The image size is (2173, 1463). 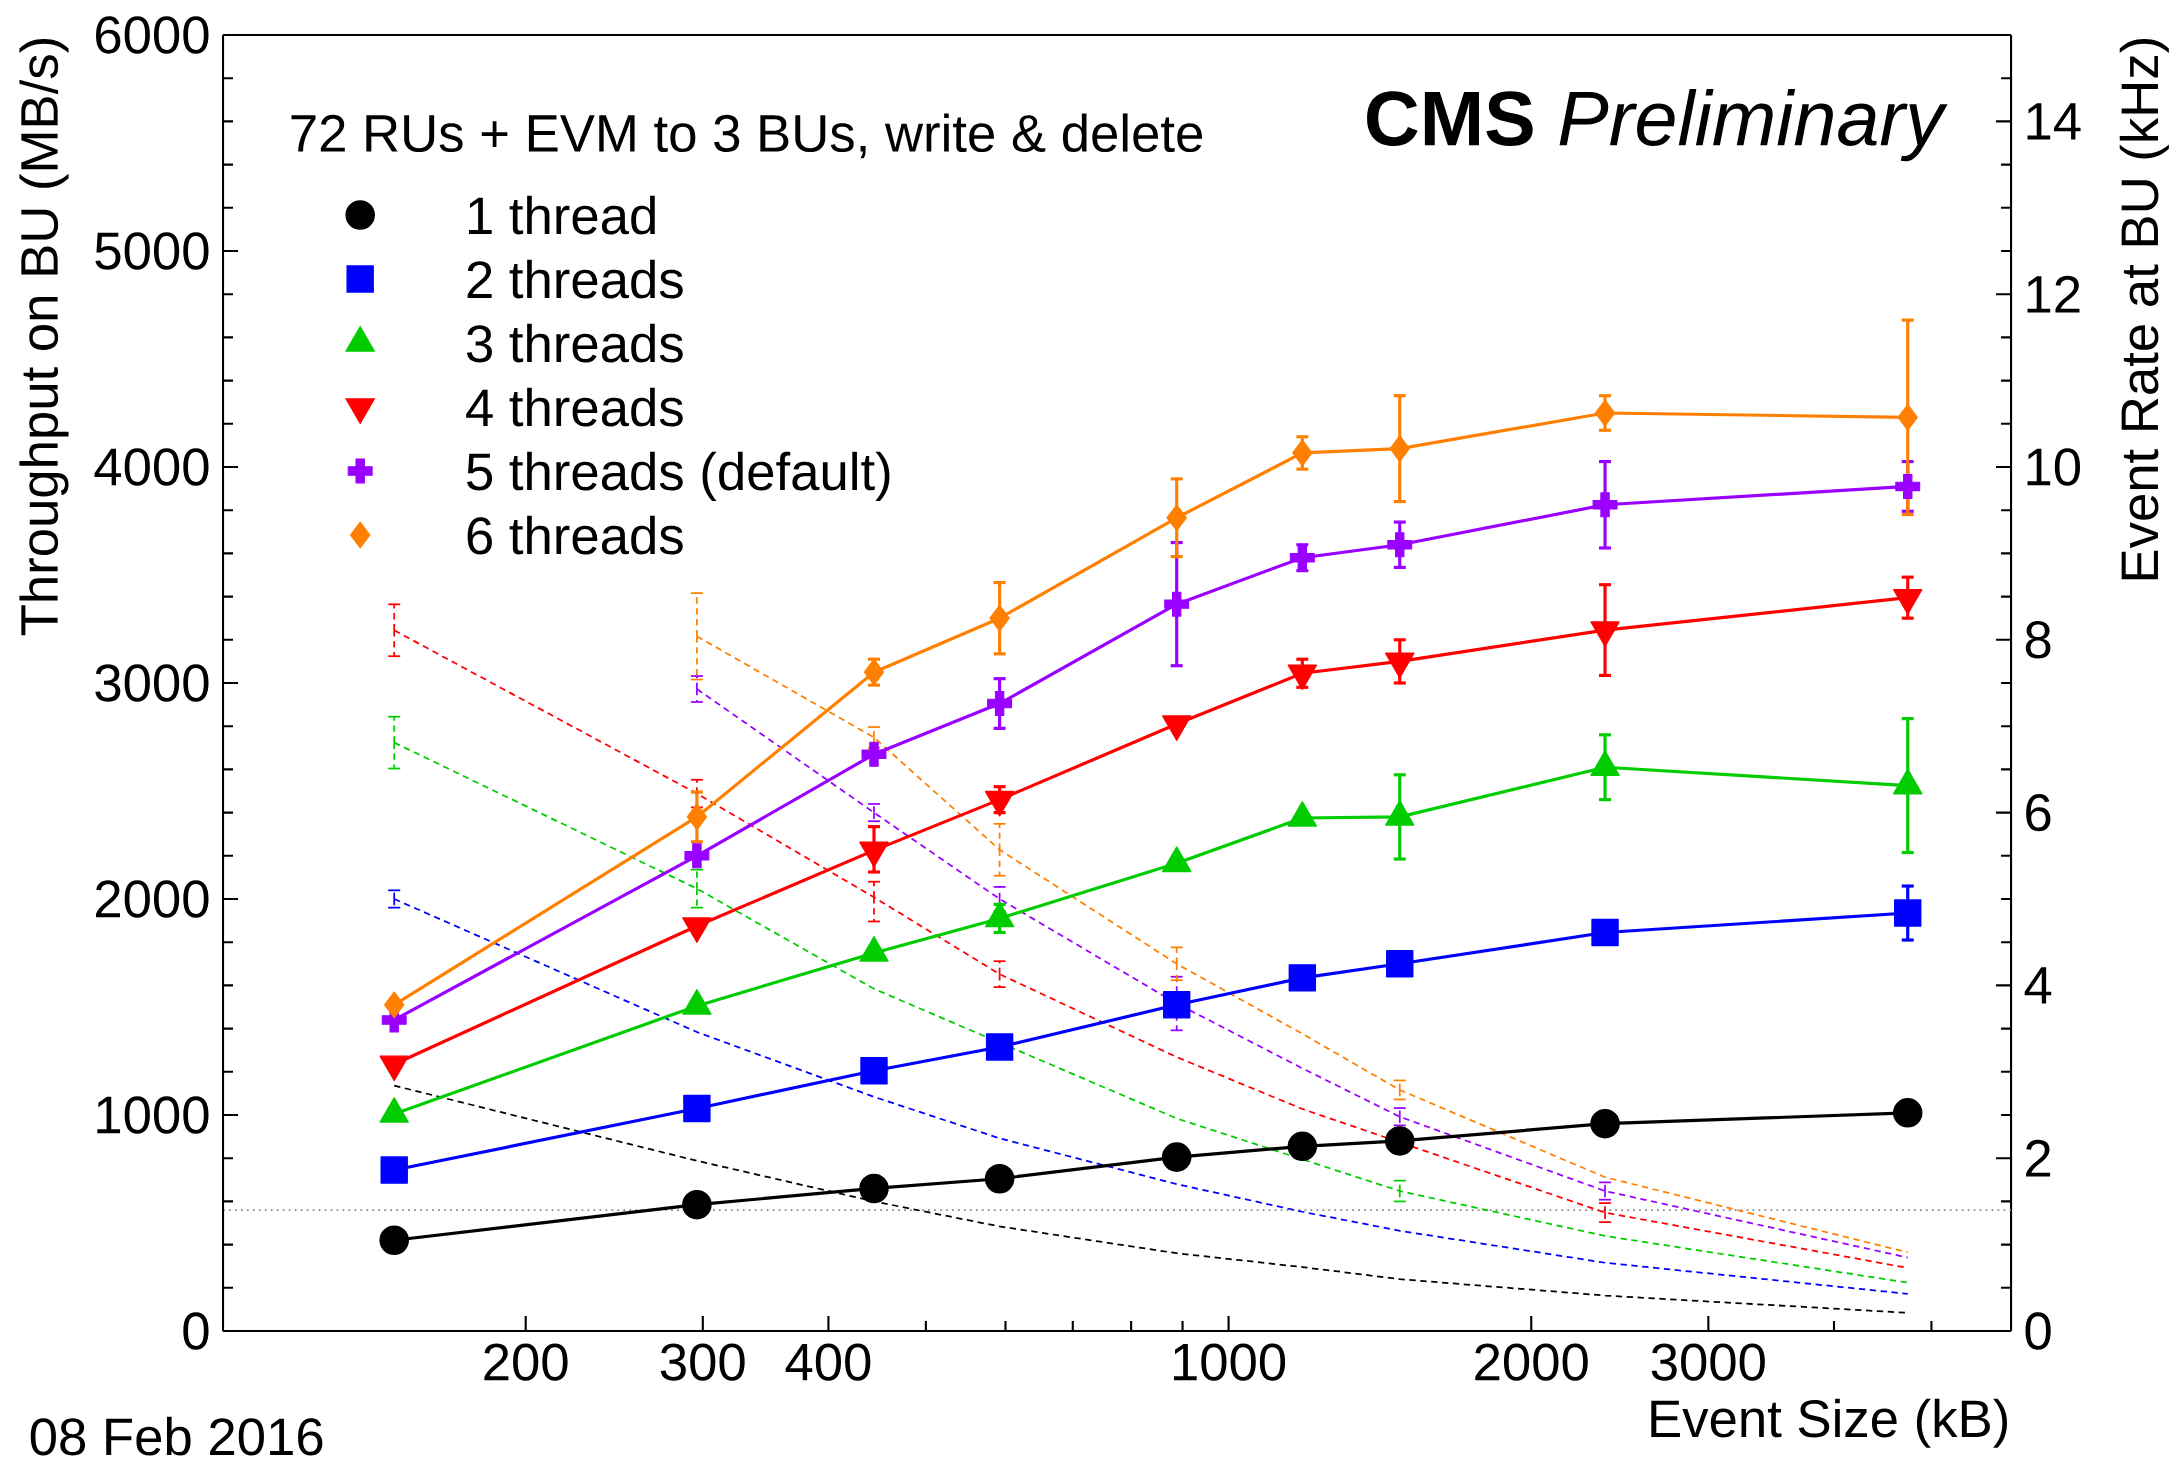 I want to click on y2-tick-label: 14, so click(x=2054, y=121).